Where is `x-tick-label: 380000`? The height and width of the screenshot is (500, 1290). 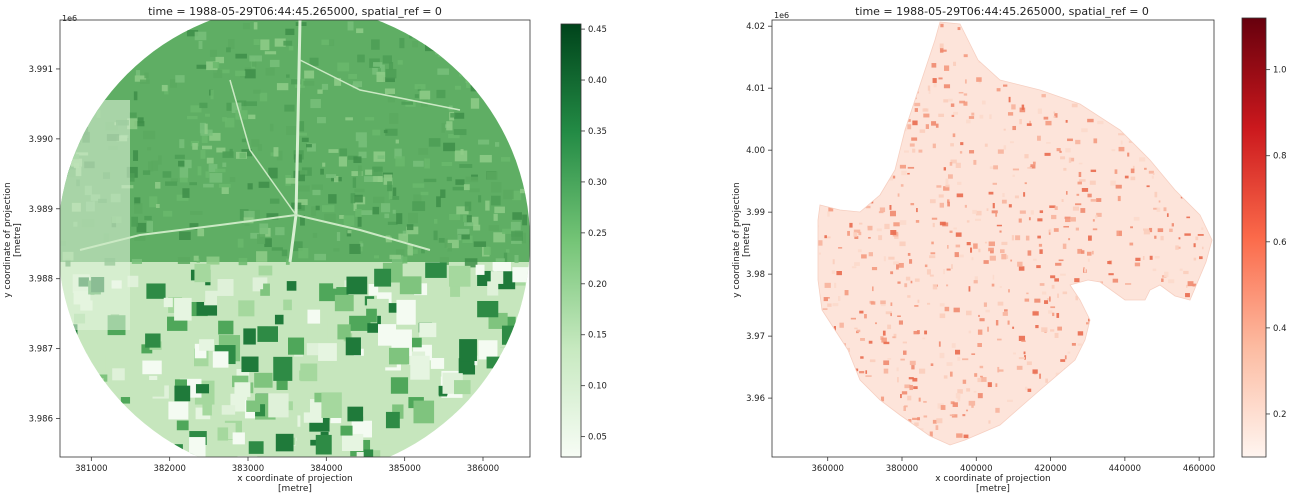 x-tick-label: 380000 is located at coordinates (902, 469).